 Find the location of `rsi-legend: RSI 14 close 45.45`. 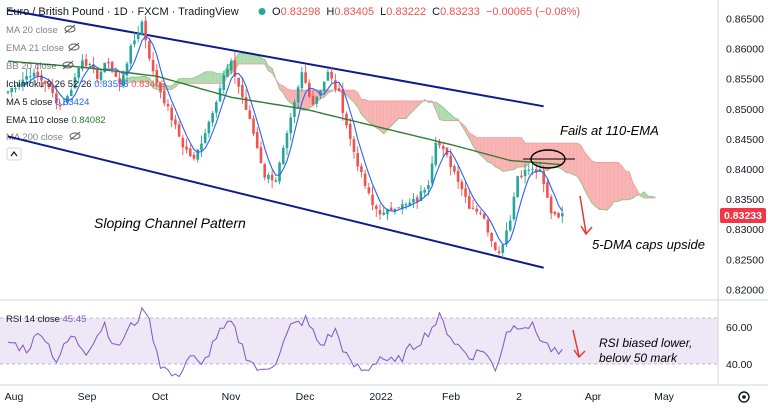

rsi-legend: RSI 14 close 45.45 is located at coordinates (46, 319).